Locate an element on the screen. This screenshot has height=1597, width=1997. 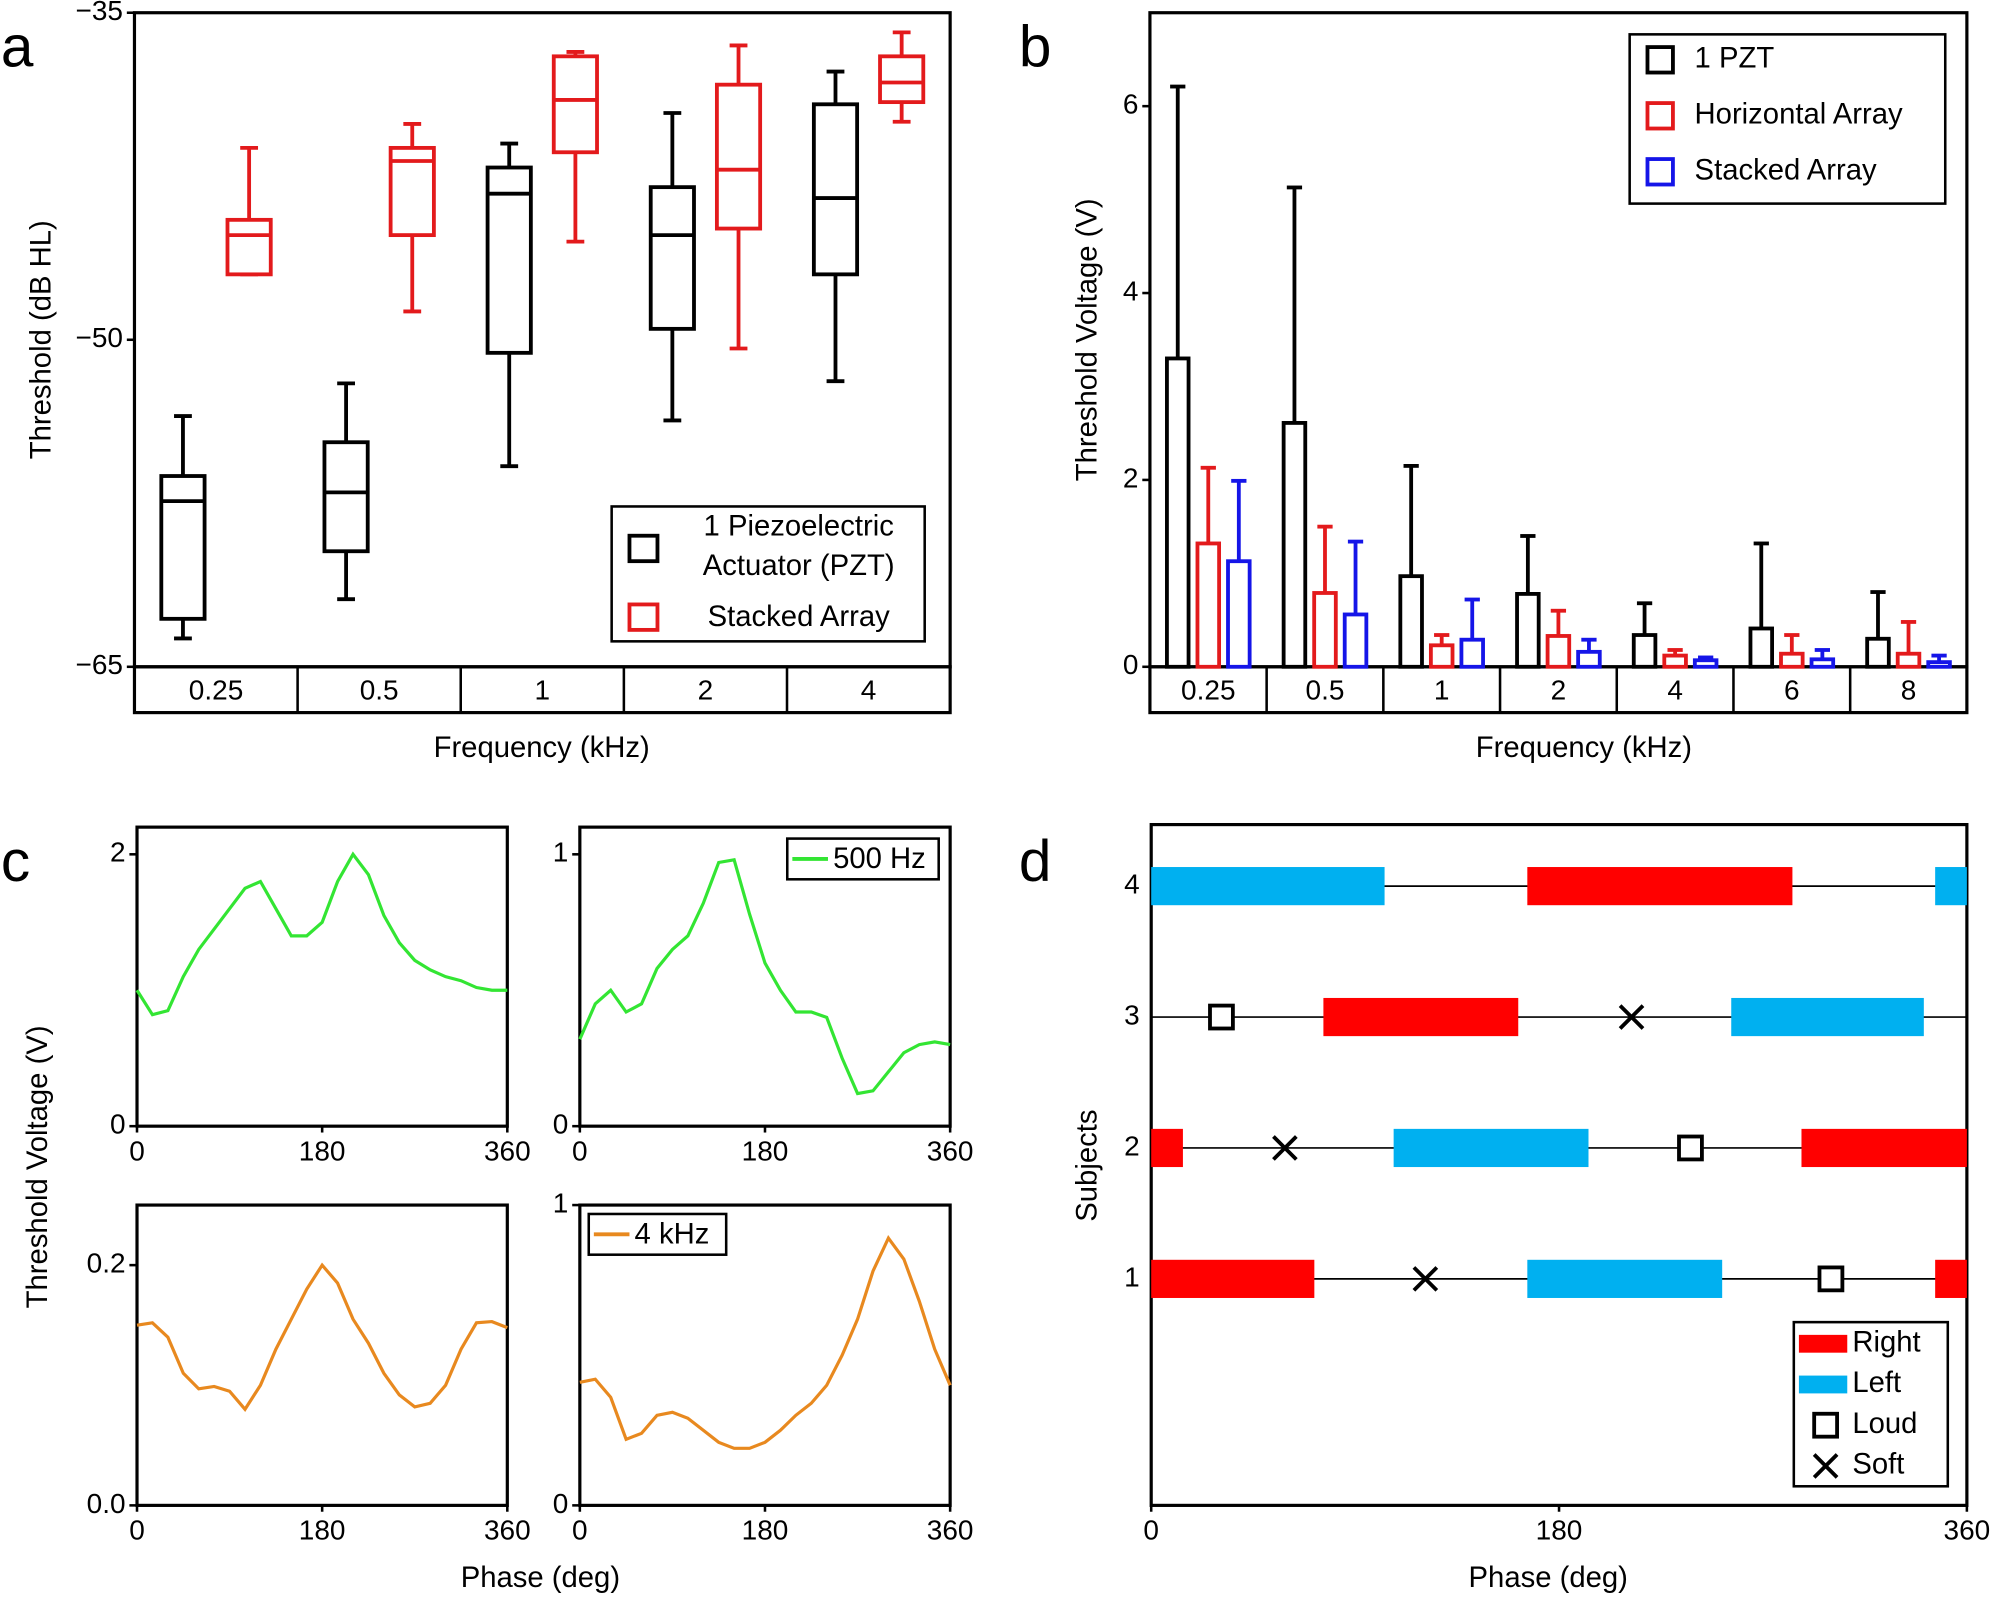
y-tick-label: 0.0 is located at coordinates (106, 1503).